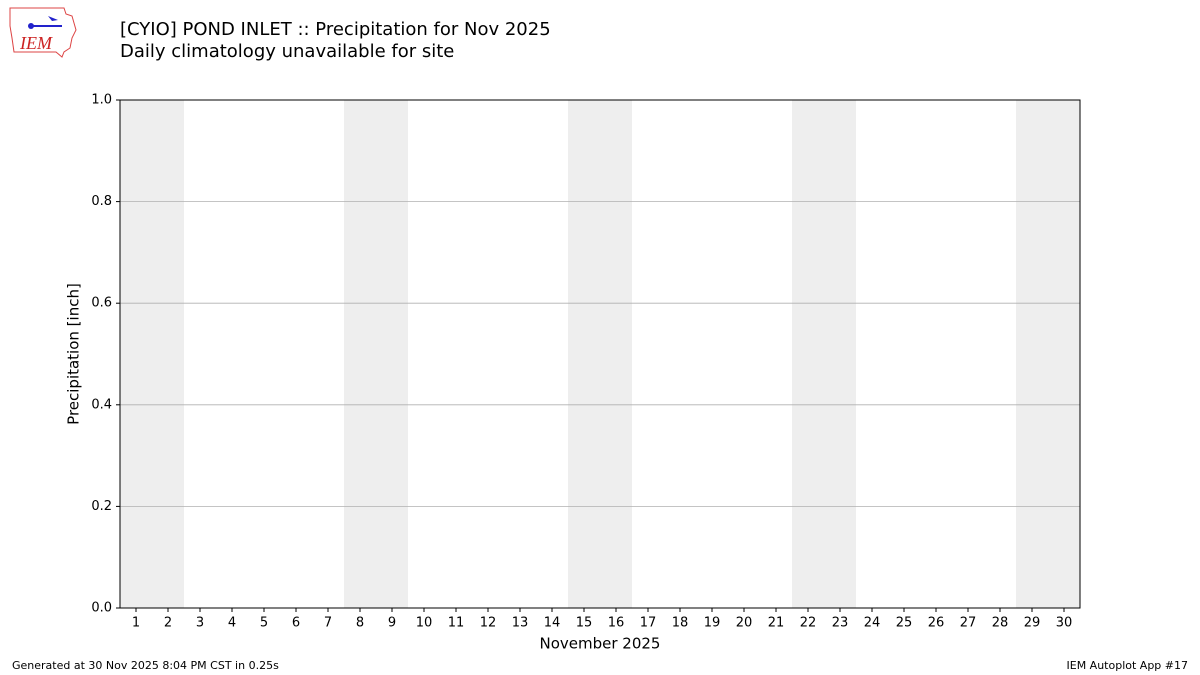 The width and height of the screenshot is (1200, 675). Describe the element at coordinates (520, 623) in the screenshot. I see `x-tick-label: 13` at that location.